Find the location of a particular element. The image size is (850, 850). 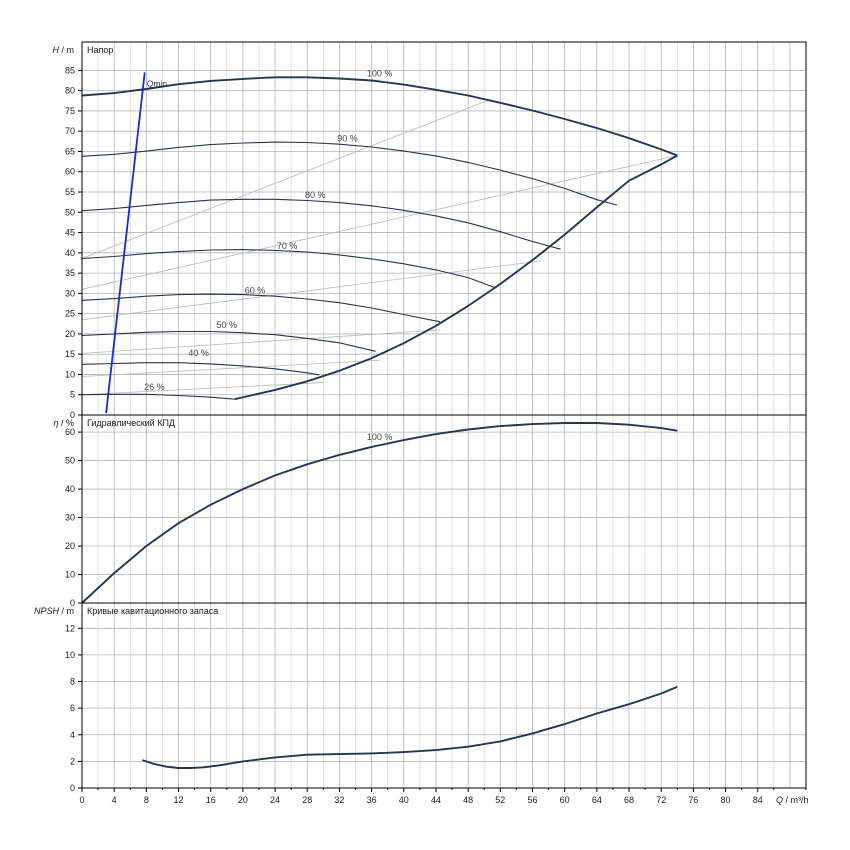

xtick-label: 40 is located at coordinates (404, 800).